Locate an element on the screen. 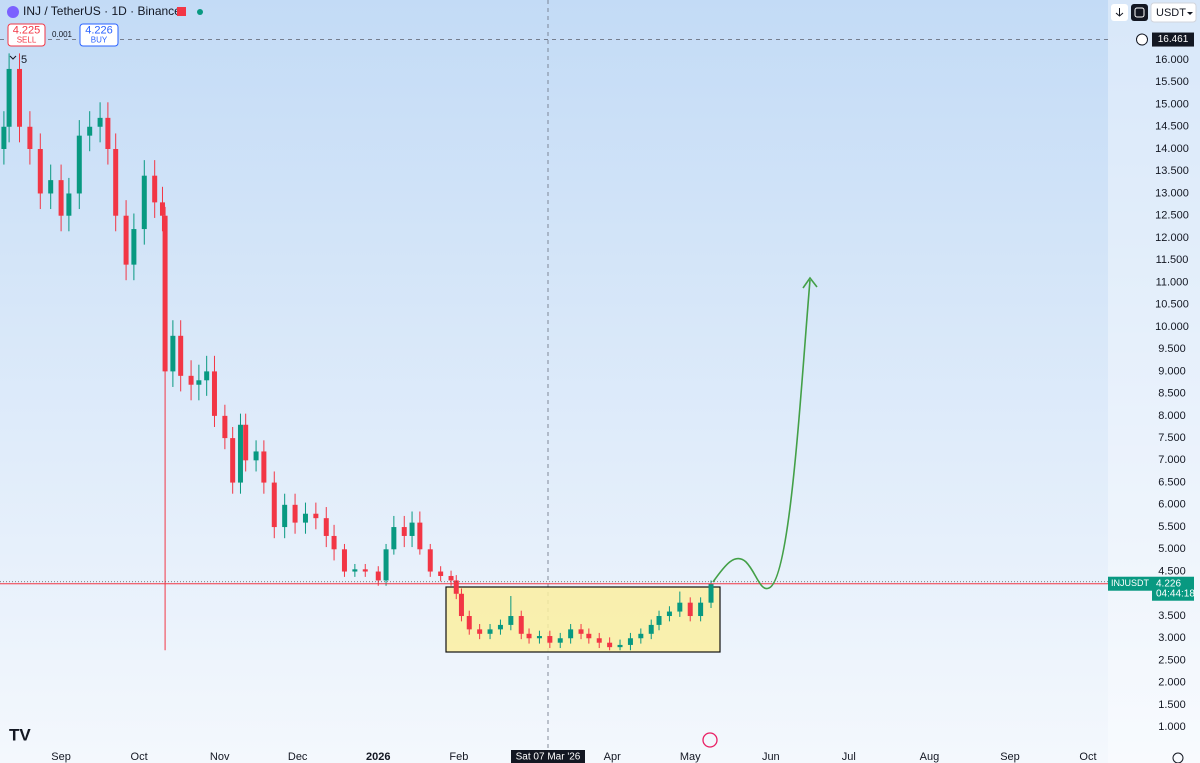 This screenshot has width=1200, height=763. price-tag-countdown: 04:44:18 is located at coordinates (1175, 593).